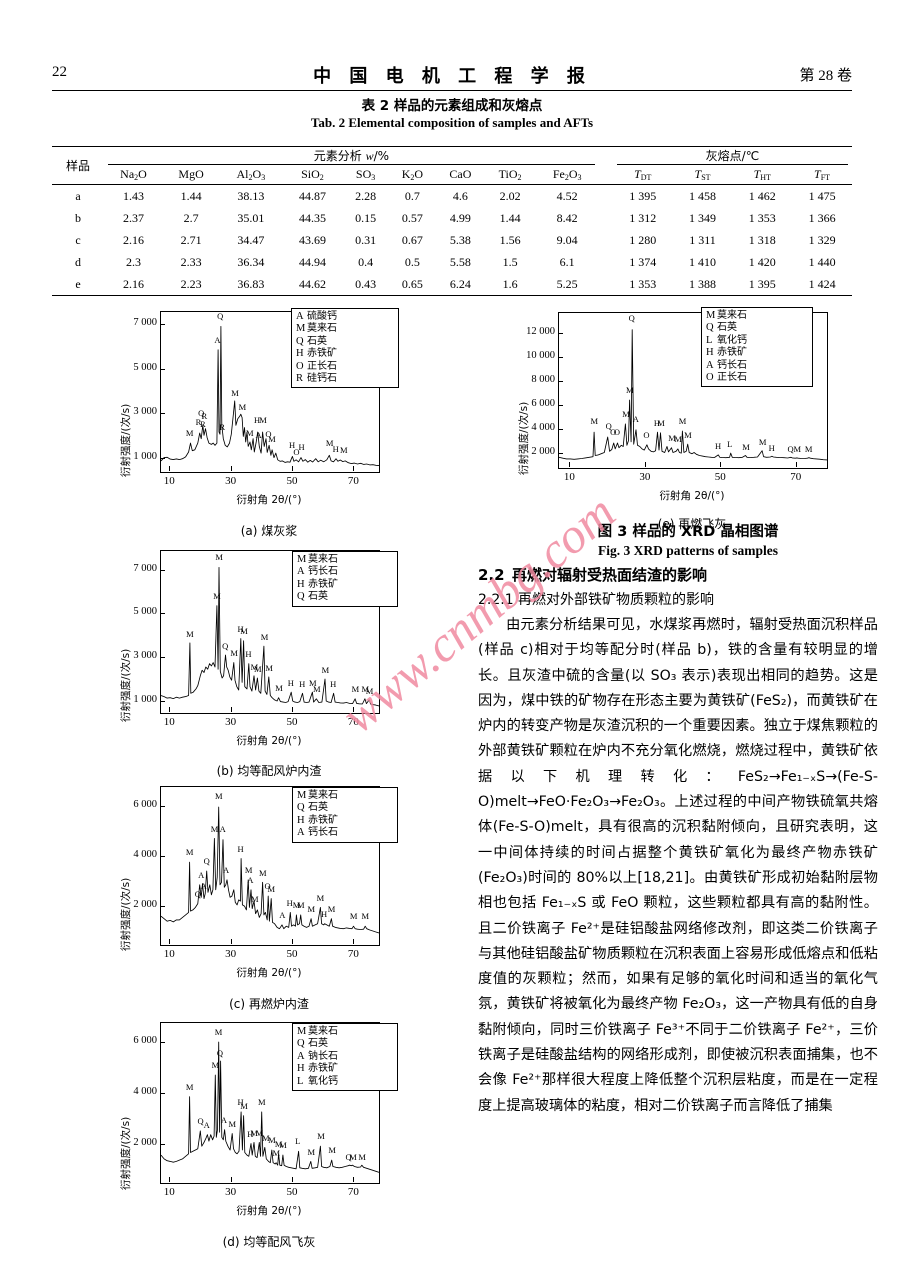 The height and width of the screenshot is (1262, 904). What do you see at coordinates (822, 284) in the screenshot?
I see `cell-value: 1 424` at bounding box center [822, 284].